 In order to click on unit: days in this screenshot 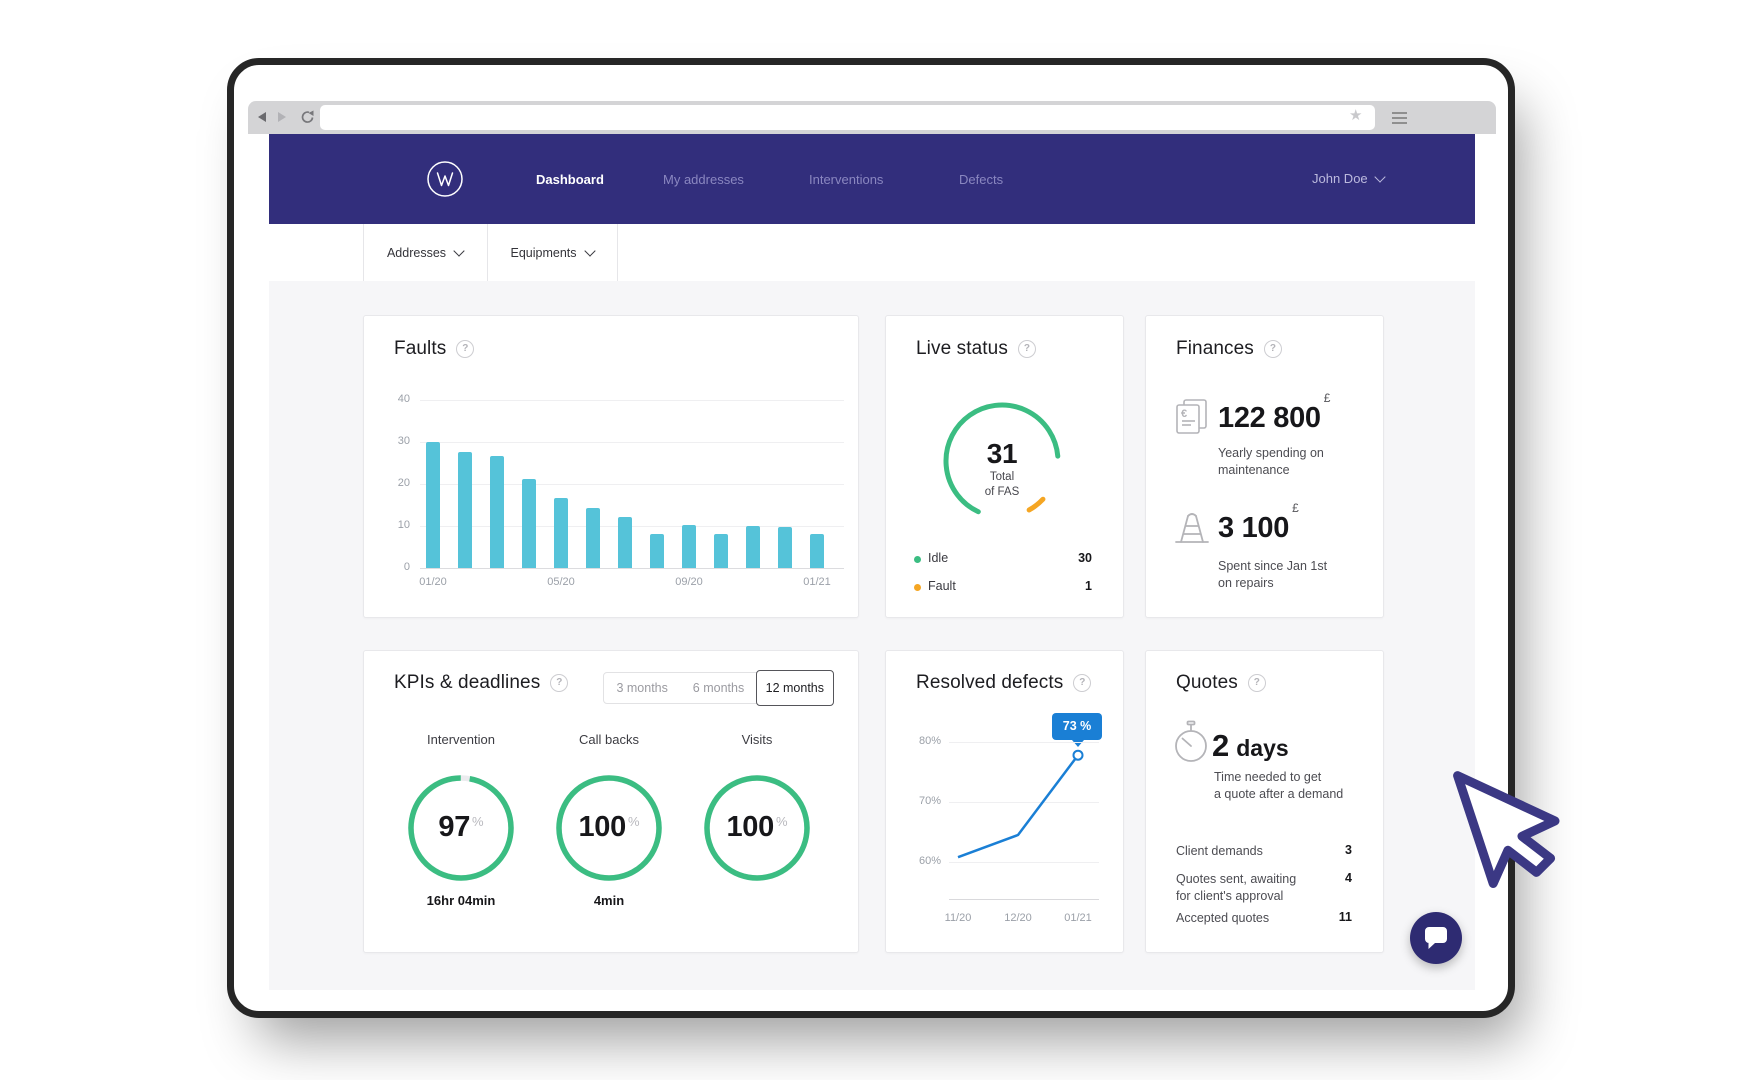, I will do `click(1262, 748)`.